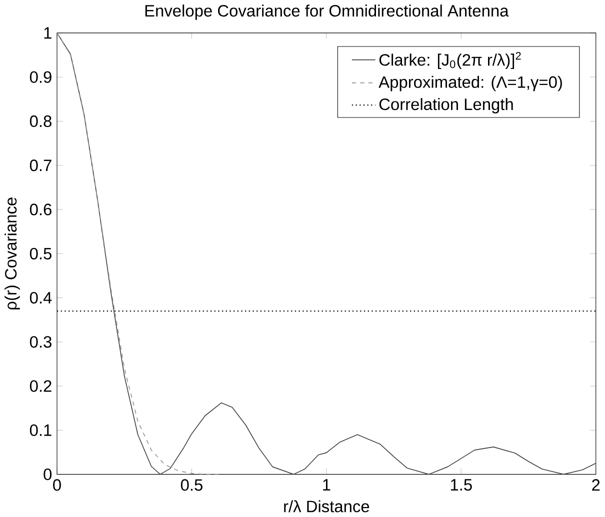  I want to click on y-tick-label: 0.6, so click(41, 210).